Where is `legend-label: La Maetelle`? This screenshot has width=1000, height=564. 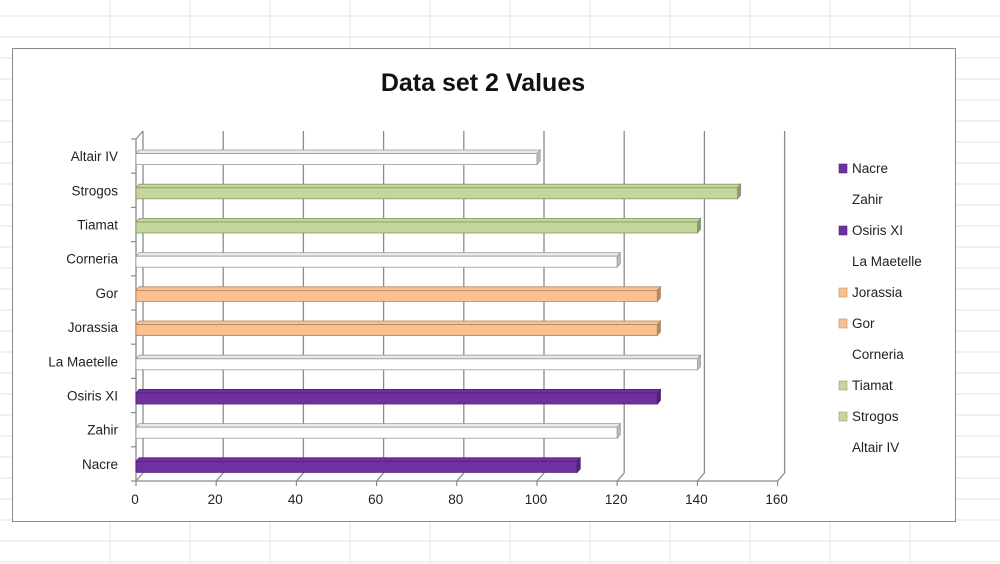
legend-label: La Maetelle is located at coordinates (887, 261).